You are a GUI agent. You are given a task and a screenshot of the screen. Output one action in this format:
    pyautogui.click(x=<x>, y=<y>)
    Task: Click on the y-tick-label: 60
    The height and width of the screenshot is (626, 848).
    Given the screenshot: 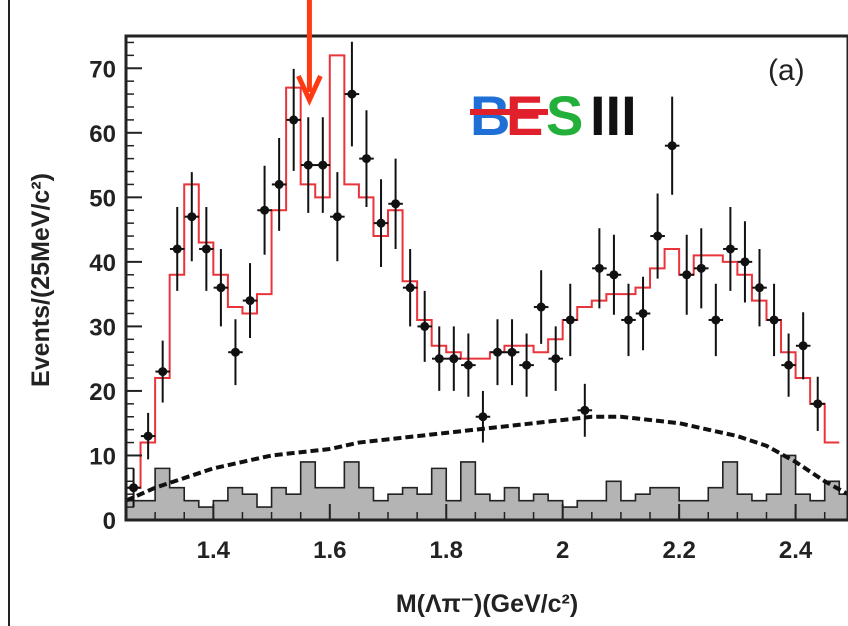 What is the action you would take?
    pyautogui.click(x=102, y=134)
    